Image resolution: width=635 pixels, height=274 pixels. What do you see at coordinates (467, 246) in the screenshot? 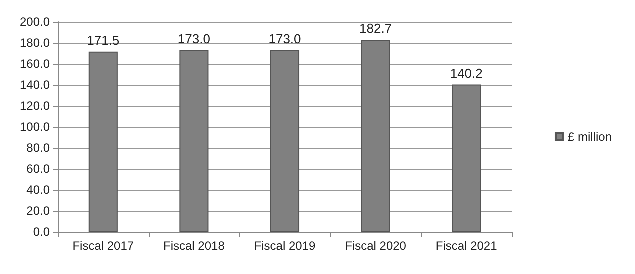
I see `x-tick-label: Fiscal 2021` at bounding box center [467, 246].